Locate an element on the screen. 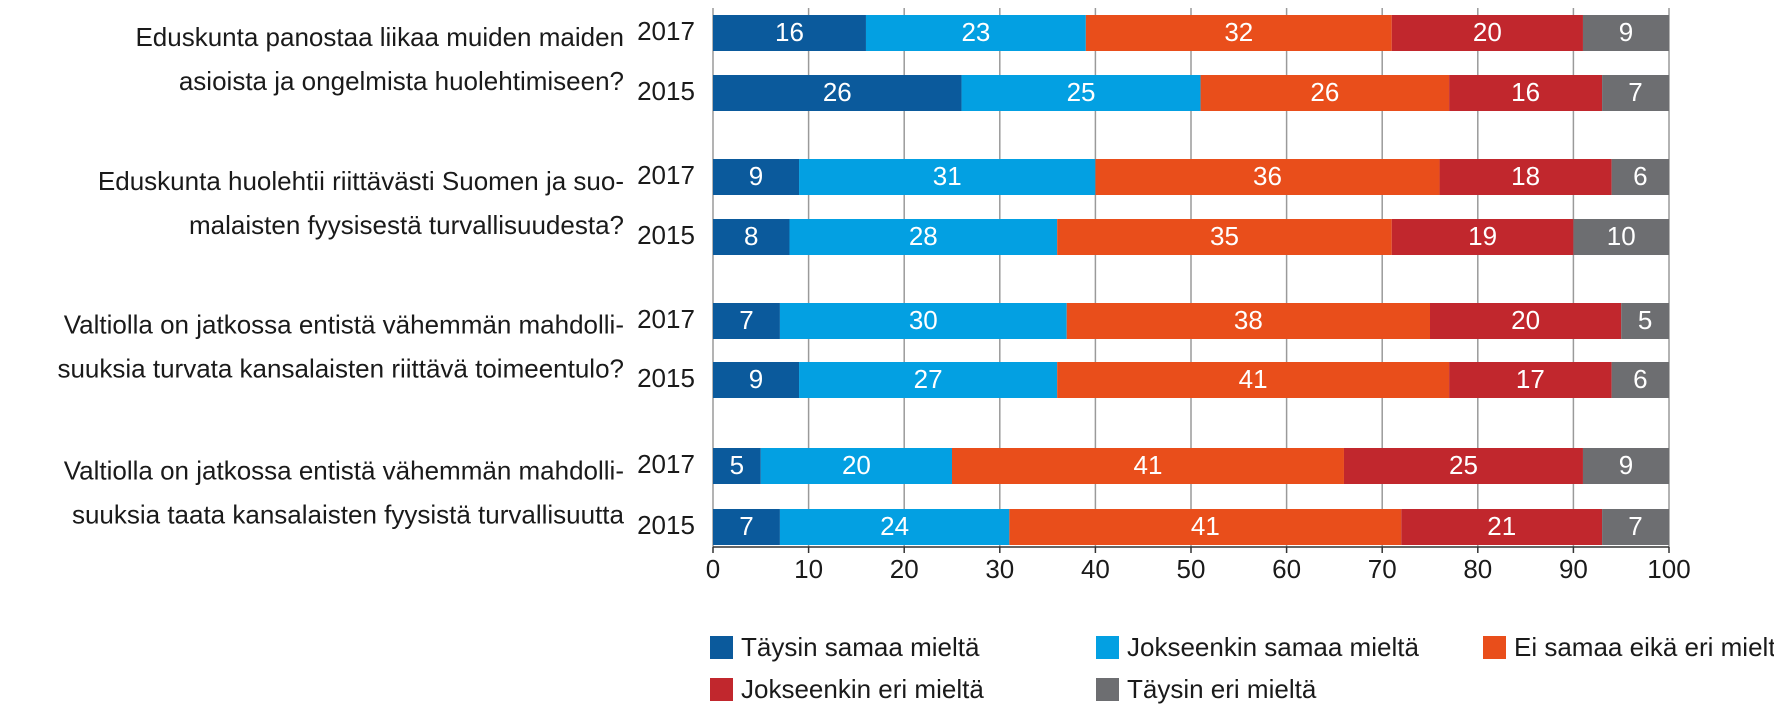 Image resolution: width=1774 pixels, height=708 pixels. value-label: 19 is located at coordinates (1482, 236).